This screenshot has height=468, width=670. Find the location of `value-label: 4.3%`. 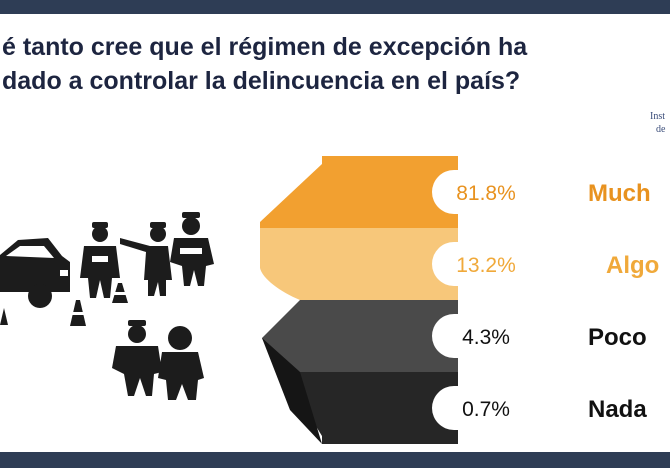

value-label: 4.3% is located at coordinates (486, 337).